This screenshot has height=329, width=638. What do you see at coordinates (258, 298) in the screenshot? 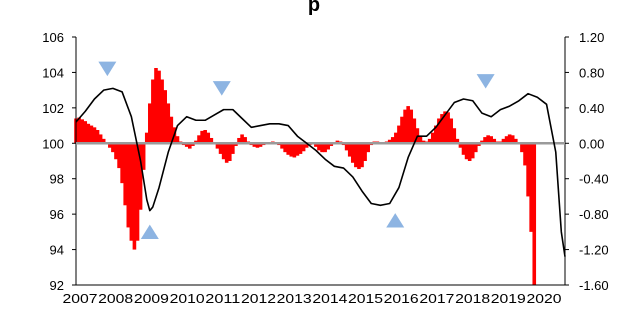
I see `x-tick-label: 2012` at bounding box center [258, 298].